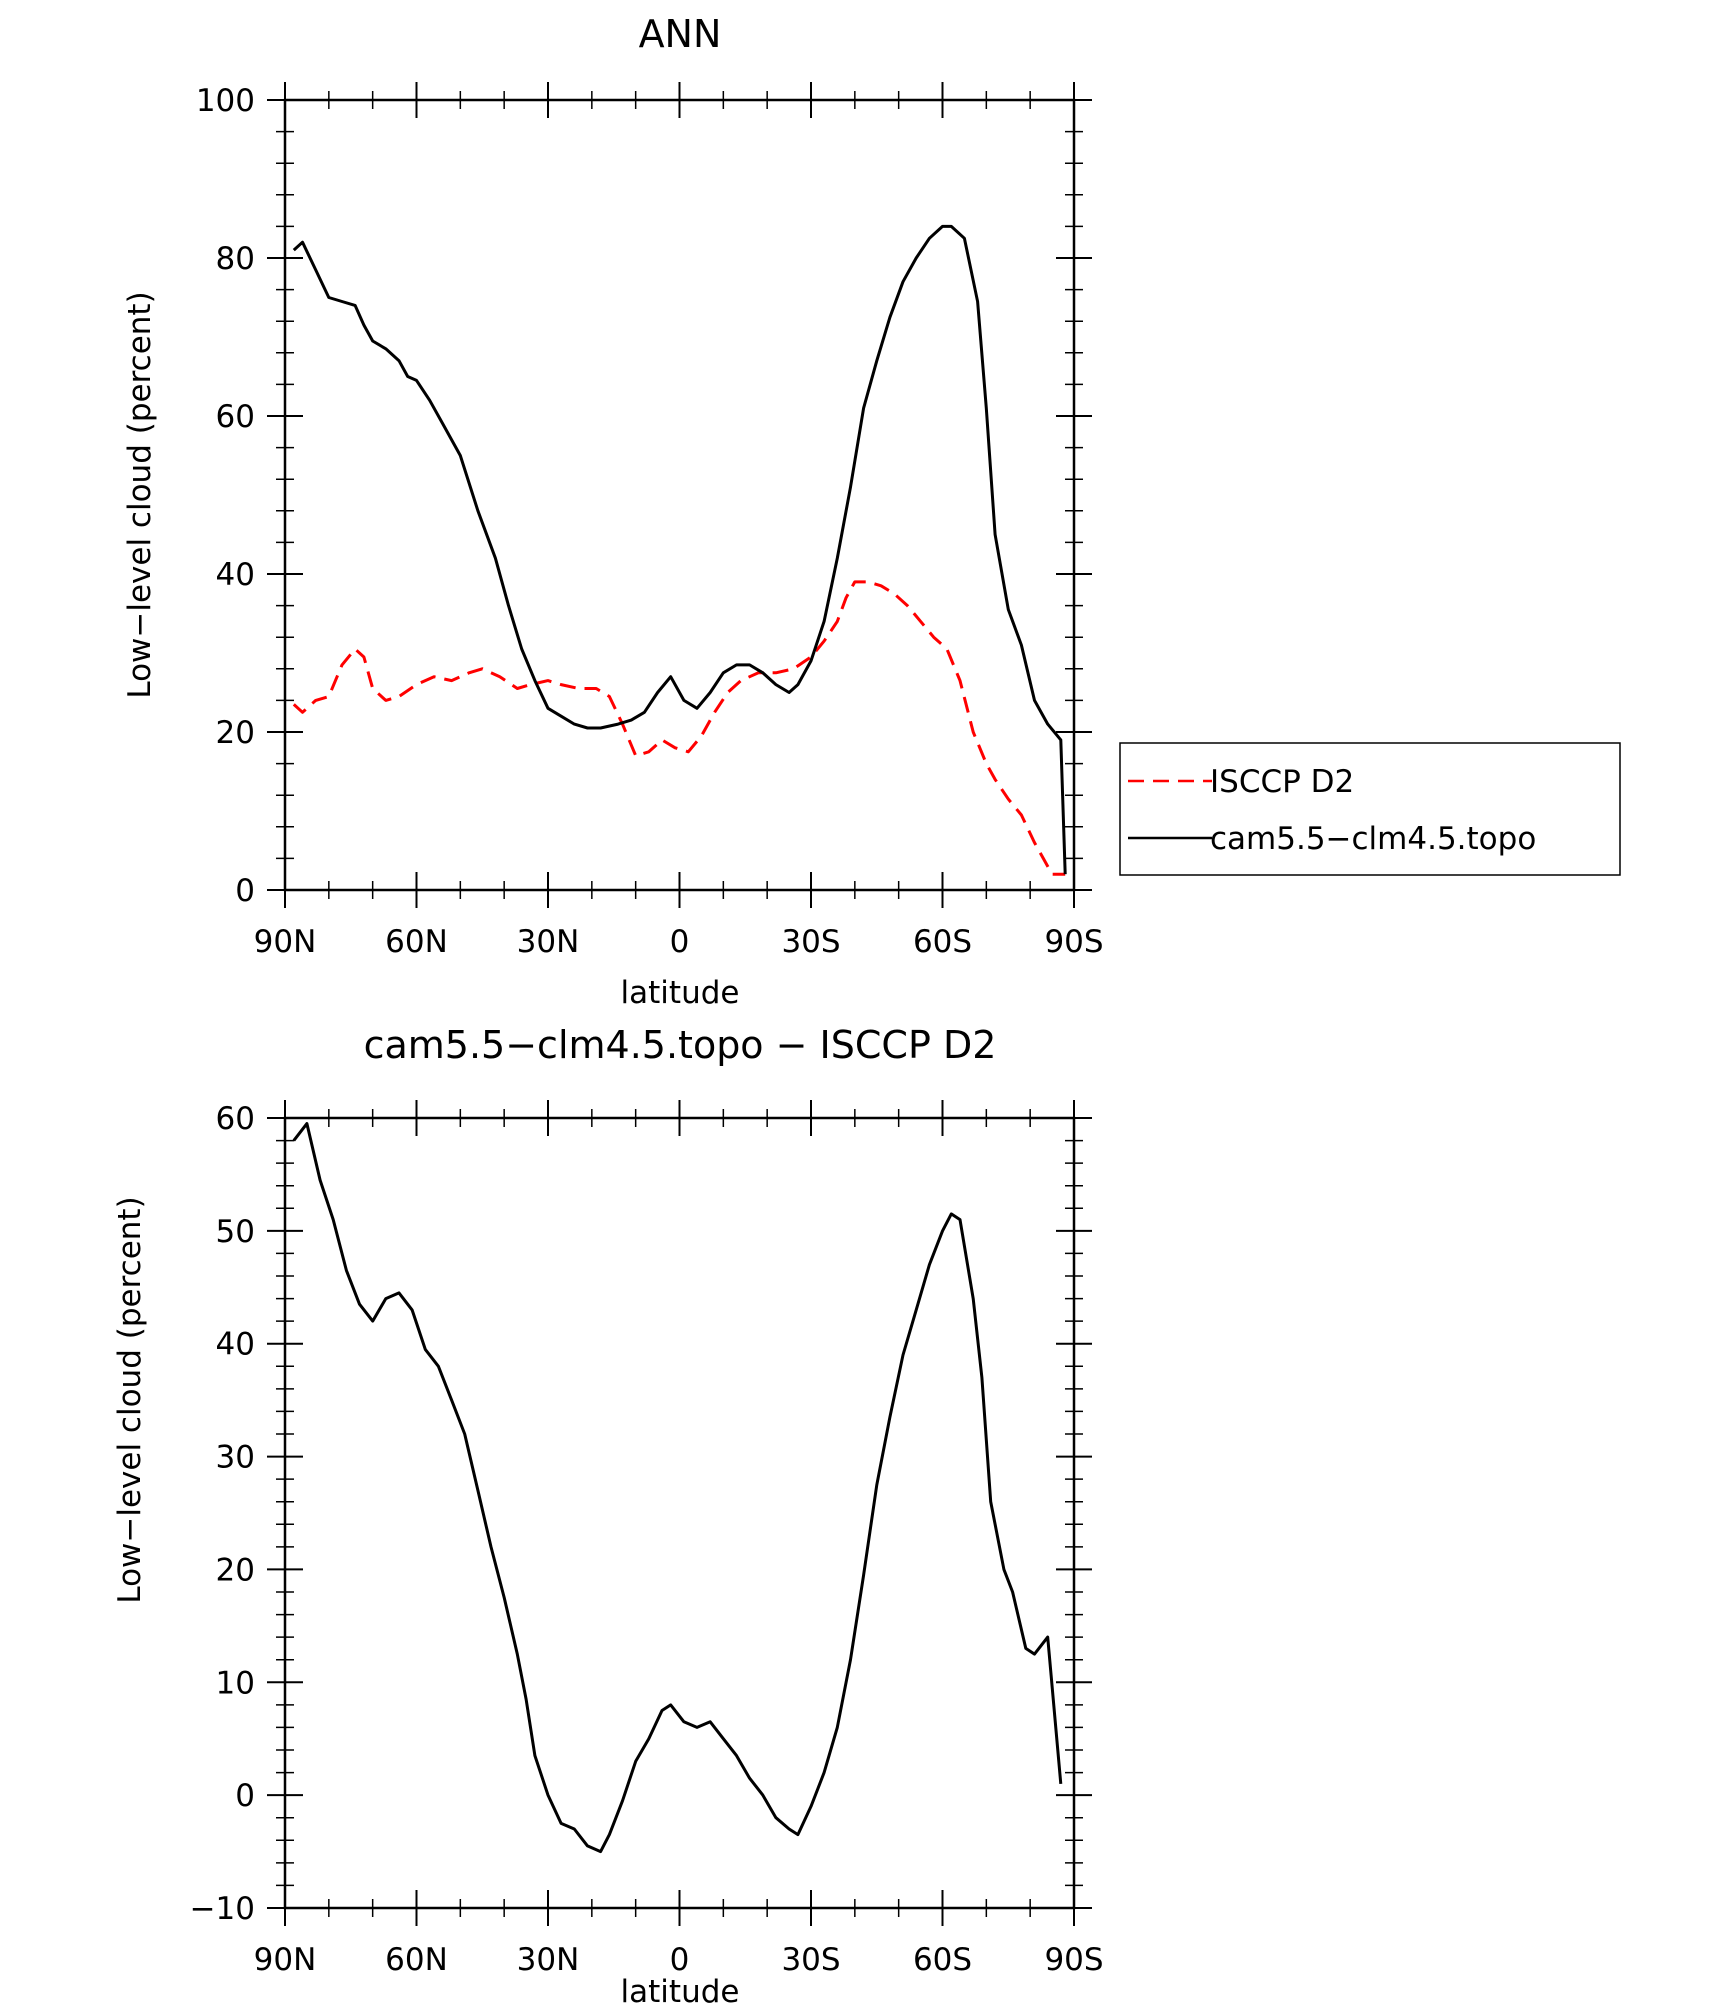 This screenshot has height=2010, width=1710. What do you see at coordinates (680, 1960) in the screenshot?
I see `diff-xtick-label: 0` at bounding box center [680, 1960].